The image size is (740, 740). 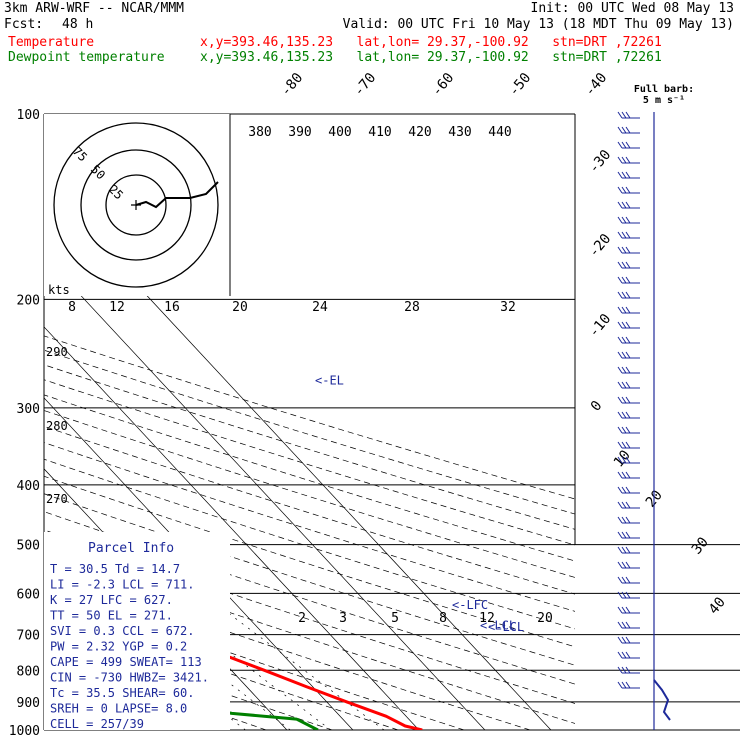 I want to click on pressure-tick-900: 900, so click(x=28, y=703).